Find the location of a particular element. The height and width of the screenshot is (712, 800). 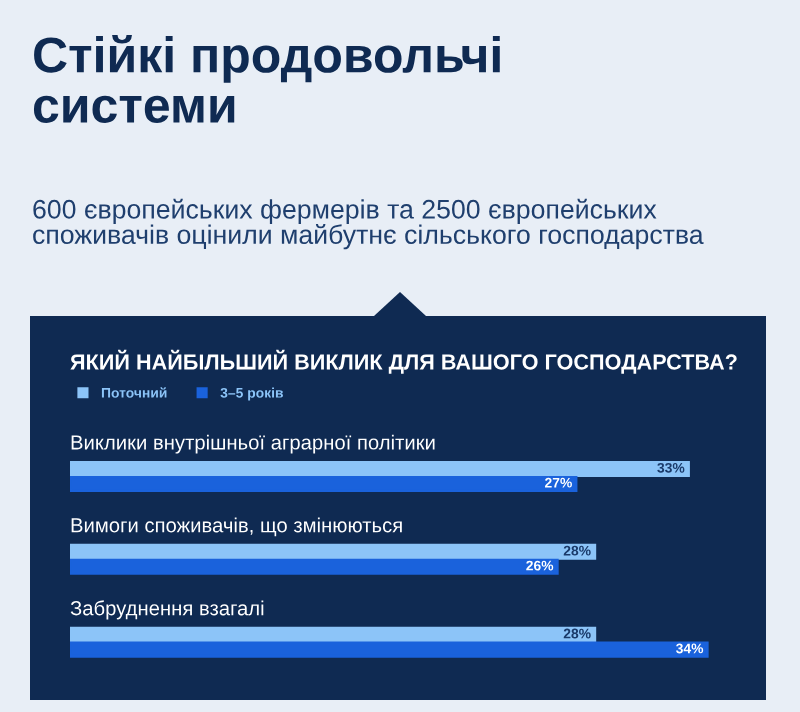

text: ЯКИЙ НАЙБІЛЬШИЙ ВИКЛИК ДЛЯ ВАШОГО ГОСПОДАРСТВА? is located at coordinates (403, 361).